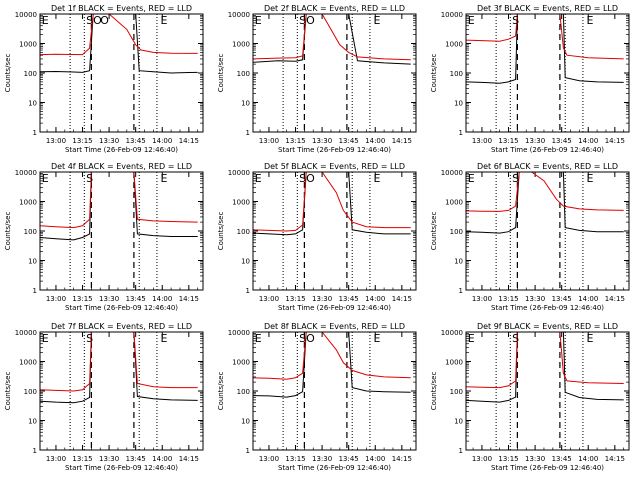  I want to click on panel-title: Det 4f BLACK = Events, RED = LLD, so click(121, 166).